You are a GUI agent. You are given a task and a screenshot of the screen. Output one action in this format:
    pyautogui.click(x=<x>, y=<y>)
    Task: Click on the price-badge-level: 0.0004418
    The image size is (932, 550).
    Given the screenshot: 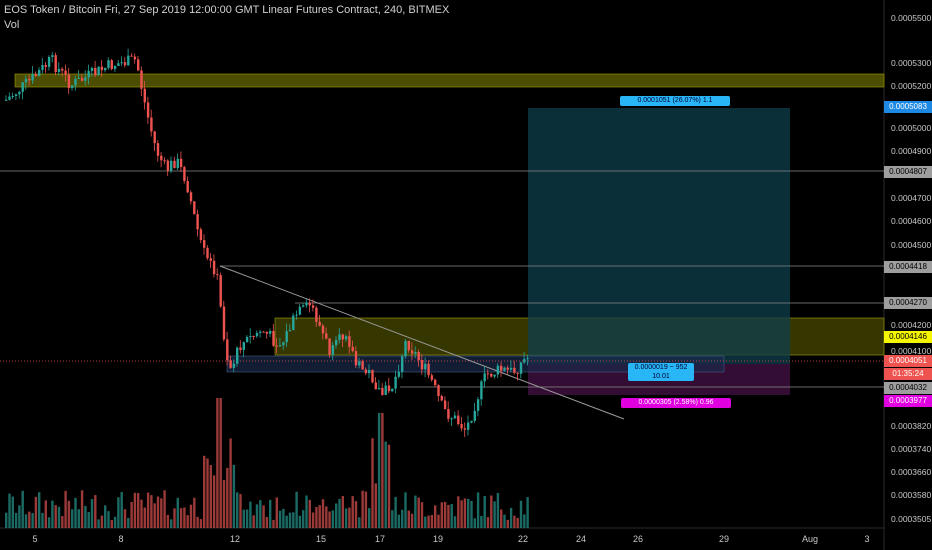 What is the action you would take?
    pyautogui.click(x=908, y=267)
    